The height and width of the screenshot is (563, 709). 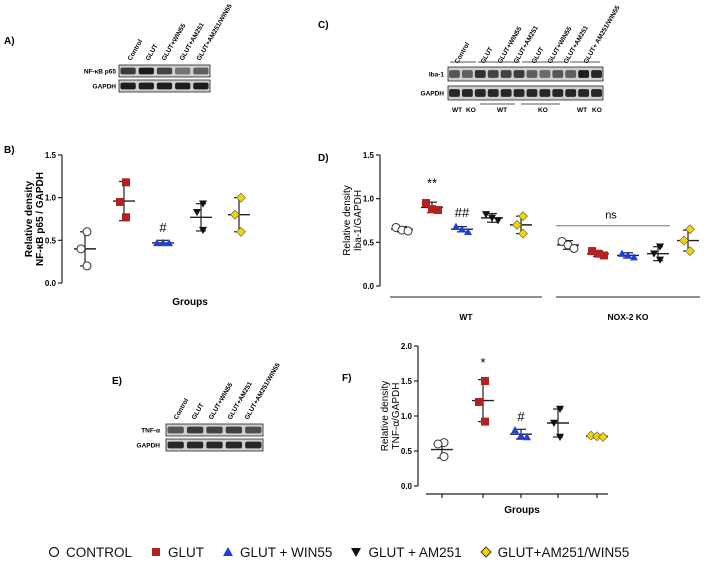 I want to click on row-label: TNF-α, so click(x=150, y=431).